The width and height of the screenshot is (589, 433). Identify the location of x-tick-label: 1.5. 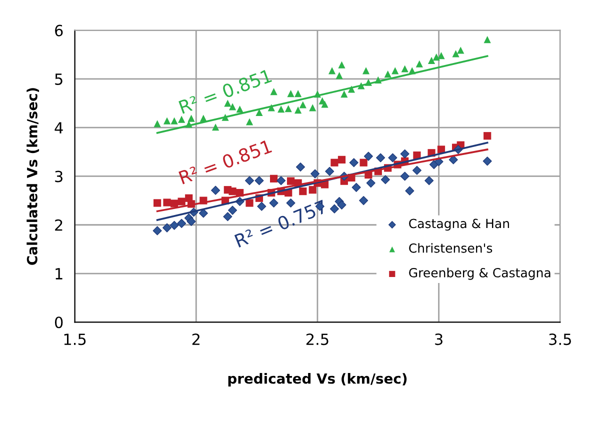
(75, 340).